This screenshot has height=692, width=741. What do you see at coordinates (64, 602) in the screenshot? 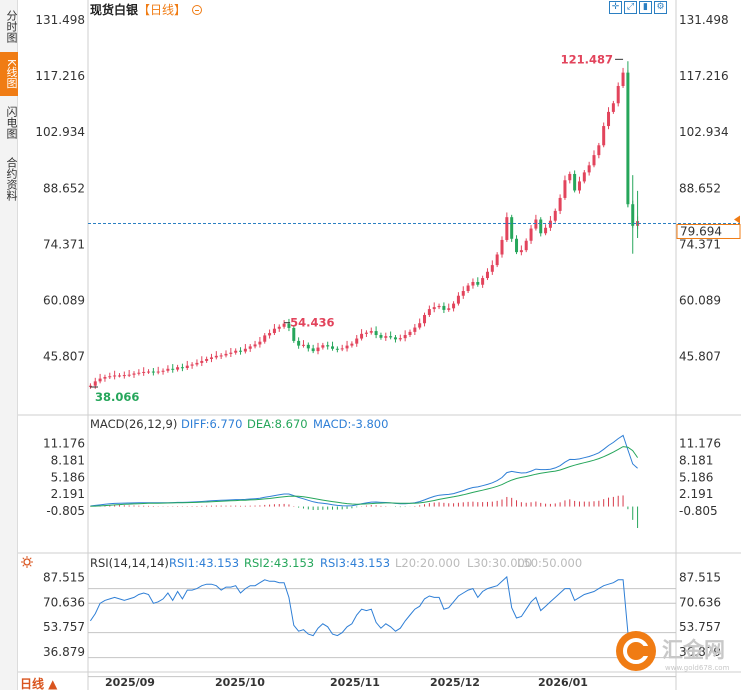
I see `rsi-ytick-left: 70.636` at bounding box center [64, 602].